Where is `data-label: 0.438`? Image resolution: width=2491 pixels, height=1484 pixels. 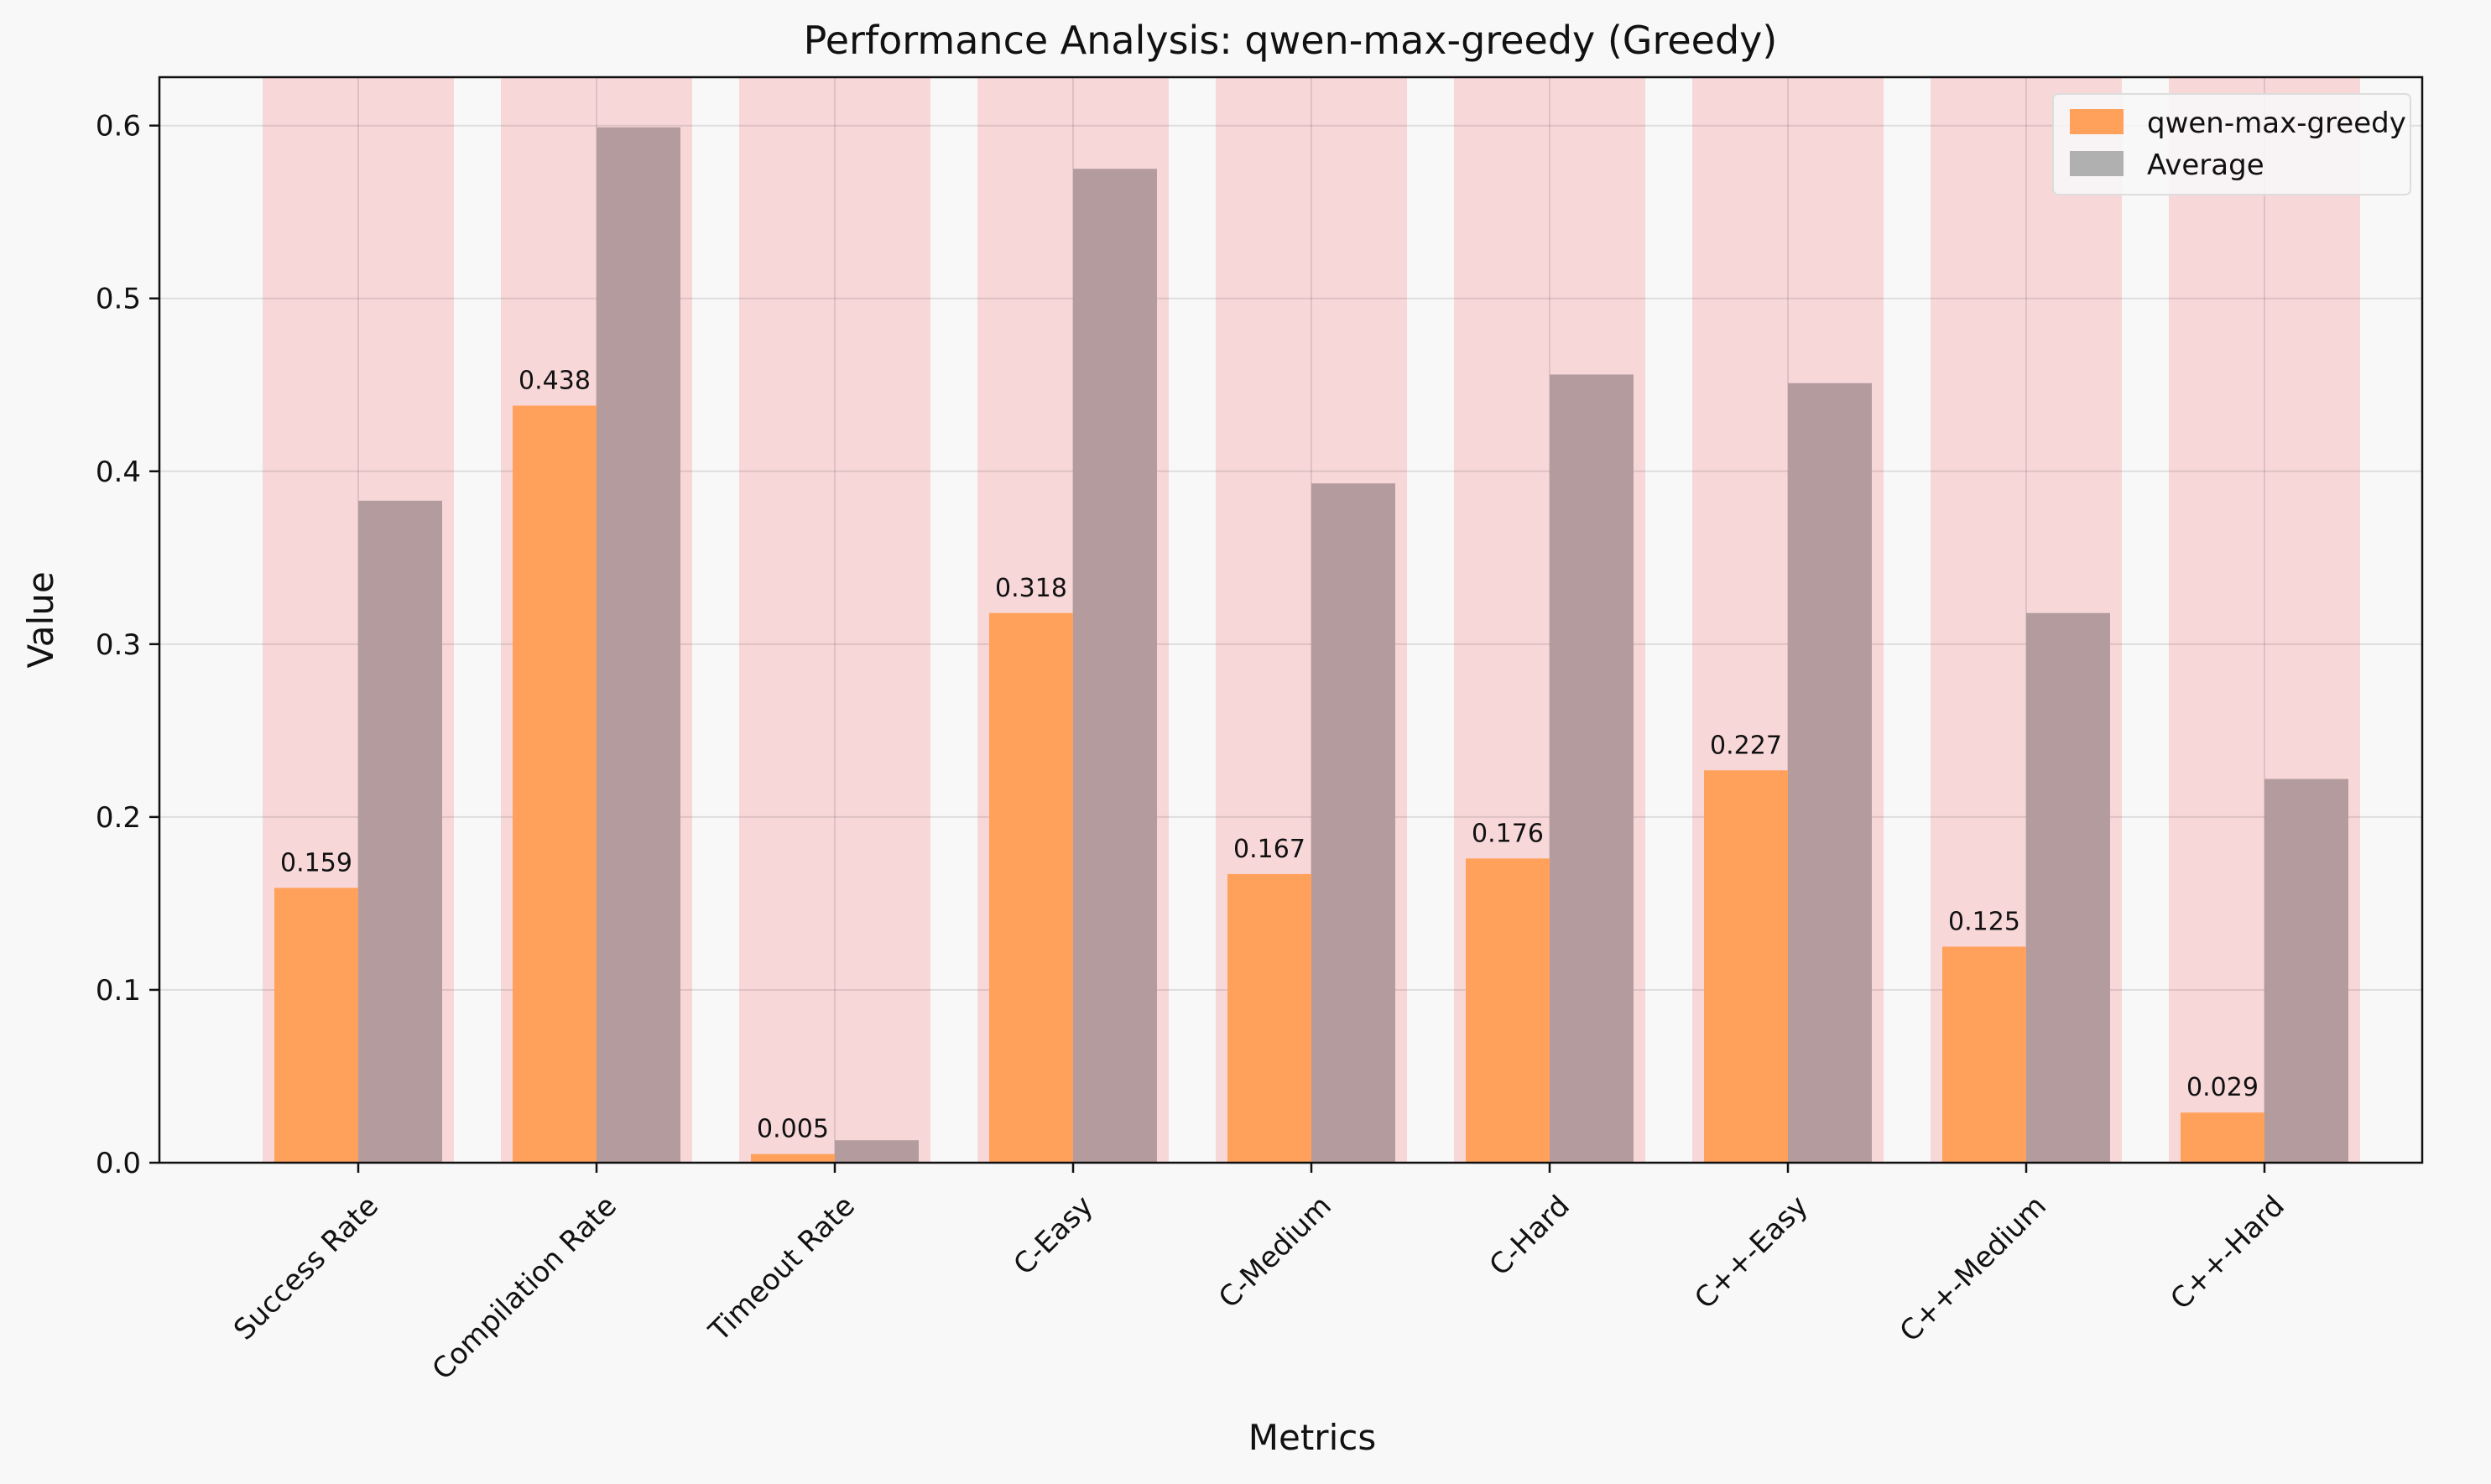 data-label: 0.438 is located at coordinates (555, 380).